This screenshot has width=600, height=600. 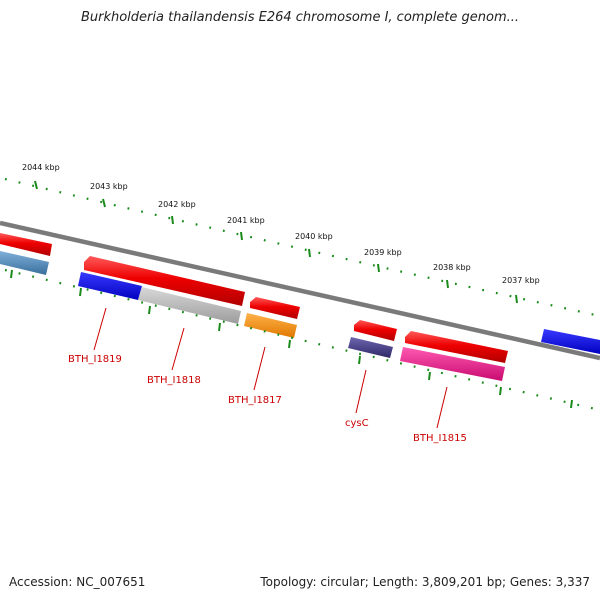 I want to click on major-tick-2040, so click(x=309, y=253).